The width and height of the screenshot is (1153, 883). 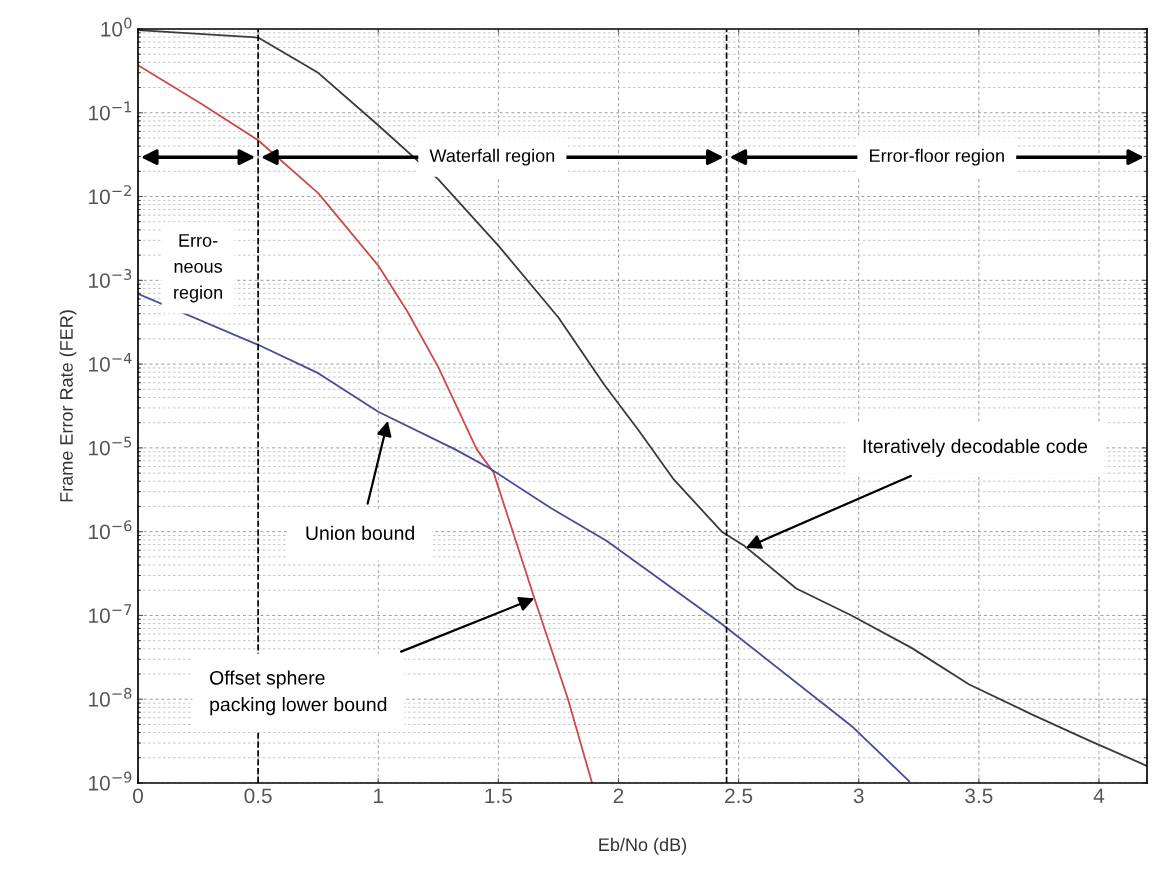 I want to click on annotation: Union bound, so click(x=360, y=532).